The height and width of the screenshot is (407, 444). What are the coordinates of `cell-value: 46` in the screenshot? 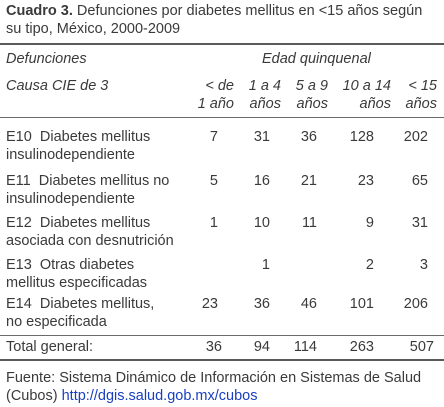 It's located at (308, 304).